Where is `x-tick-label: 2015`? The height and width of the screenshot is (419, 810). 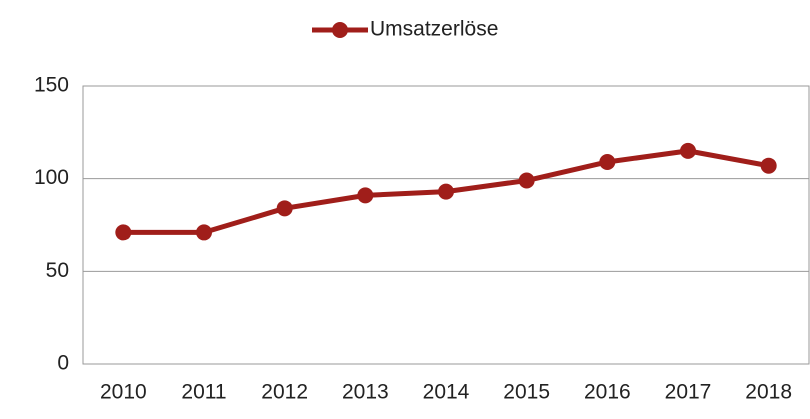
x-tick-label: 2015 is located at coordinates (526, 392).